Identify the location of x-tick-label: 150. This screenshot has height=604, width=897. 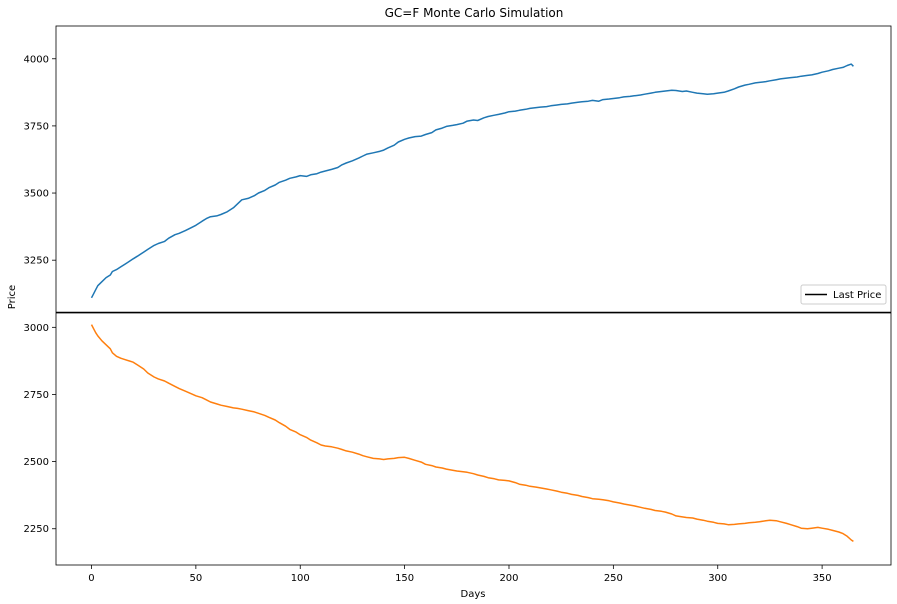
(404, 578).